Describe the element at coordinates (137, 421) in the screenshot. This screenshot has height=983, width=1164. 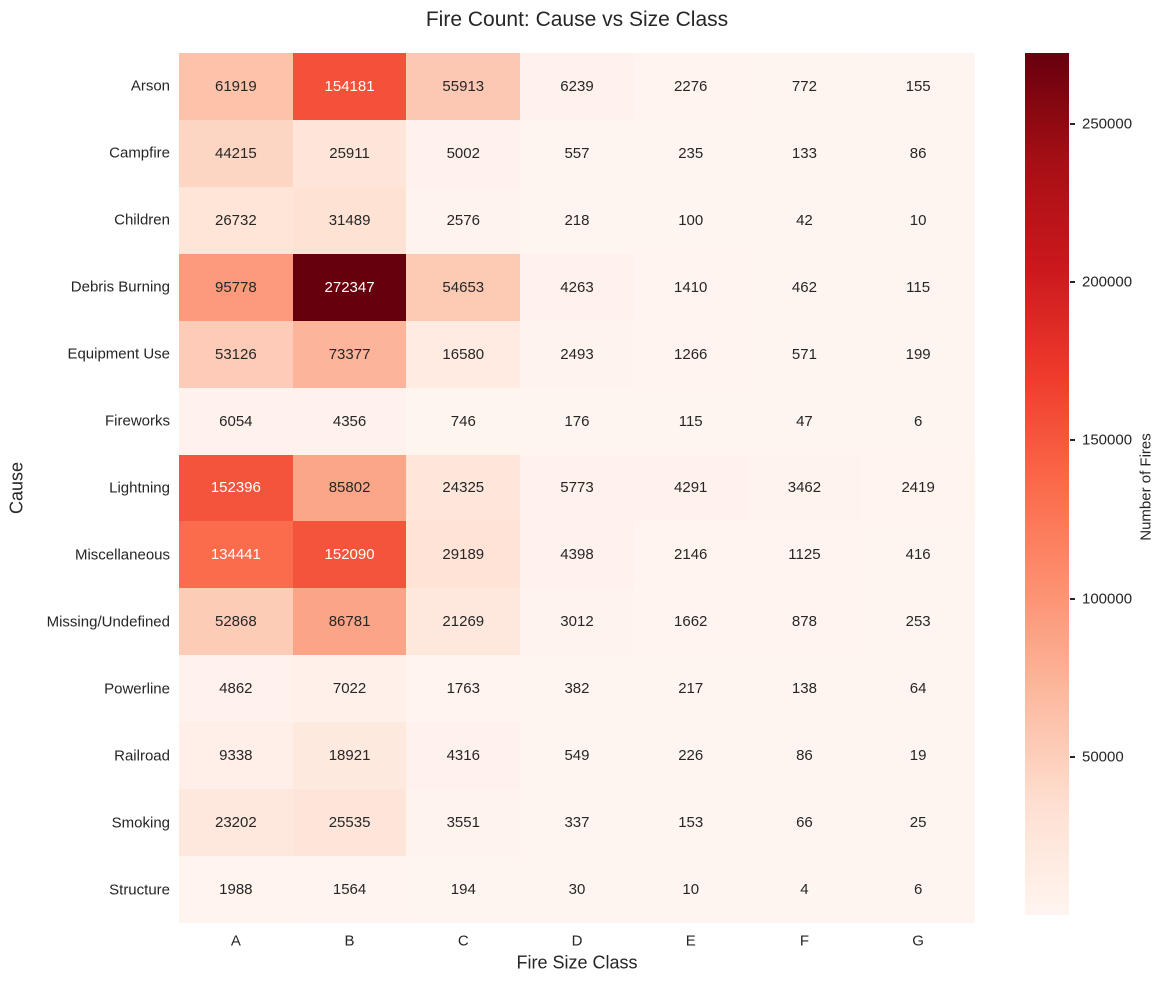
I see `y-tick-Fireworks: Fireworks` at that location.